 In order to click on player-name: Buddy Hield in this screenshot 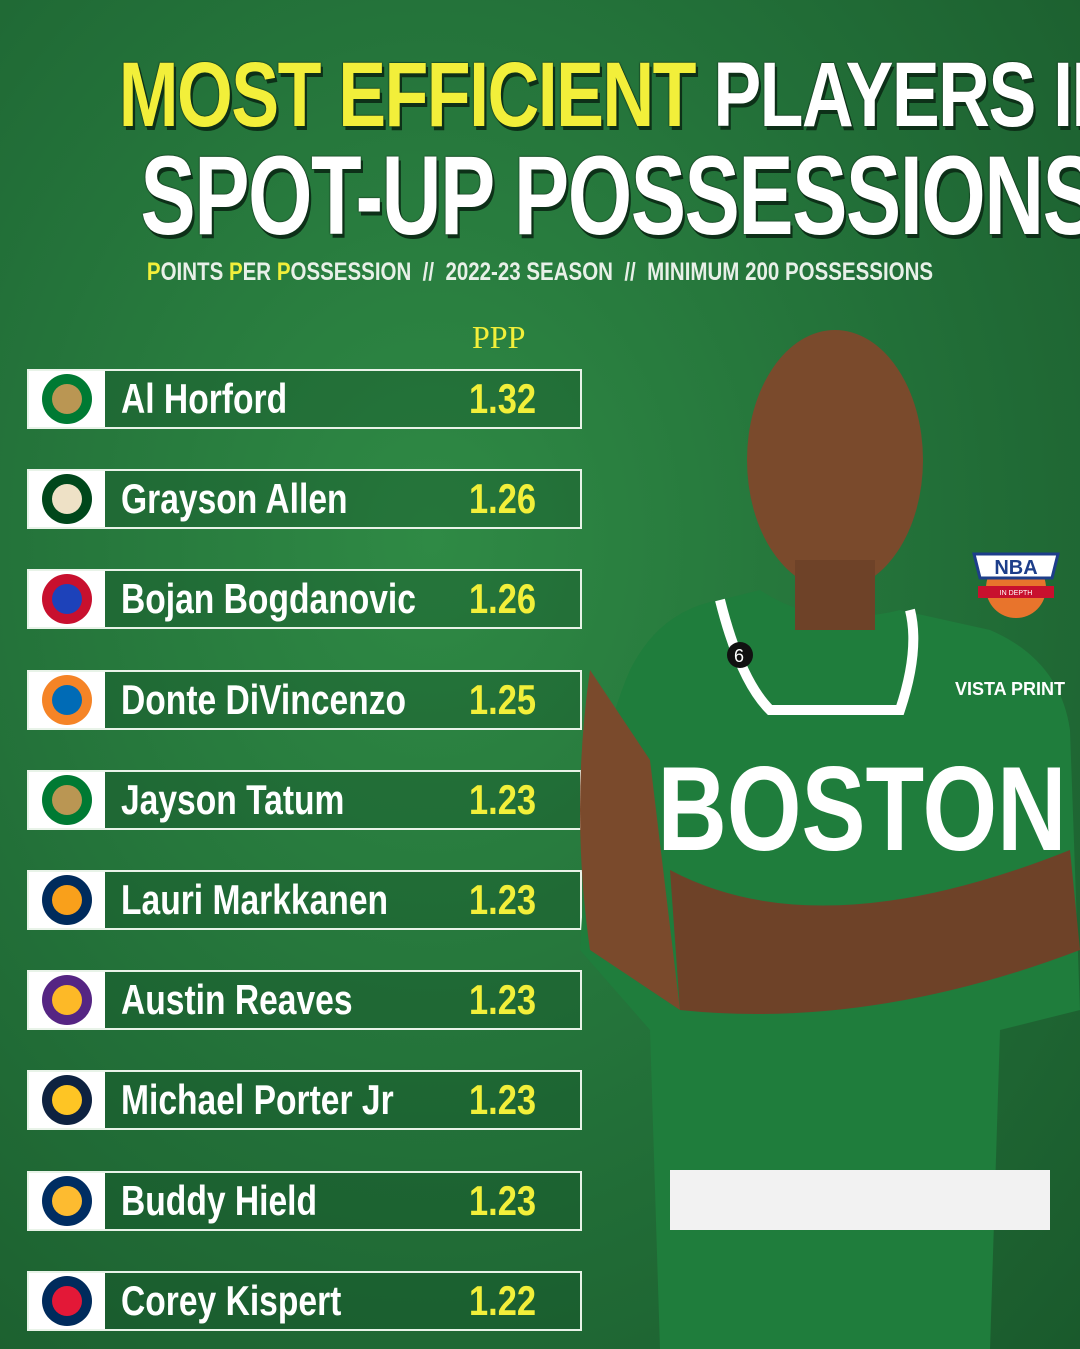, I will do `click(219, 1200)`.